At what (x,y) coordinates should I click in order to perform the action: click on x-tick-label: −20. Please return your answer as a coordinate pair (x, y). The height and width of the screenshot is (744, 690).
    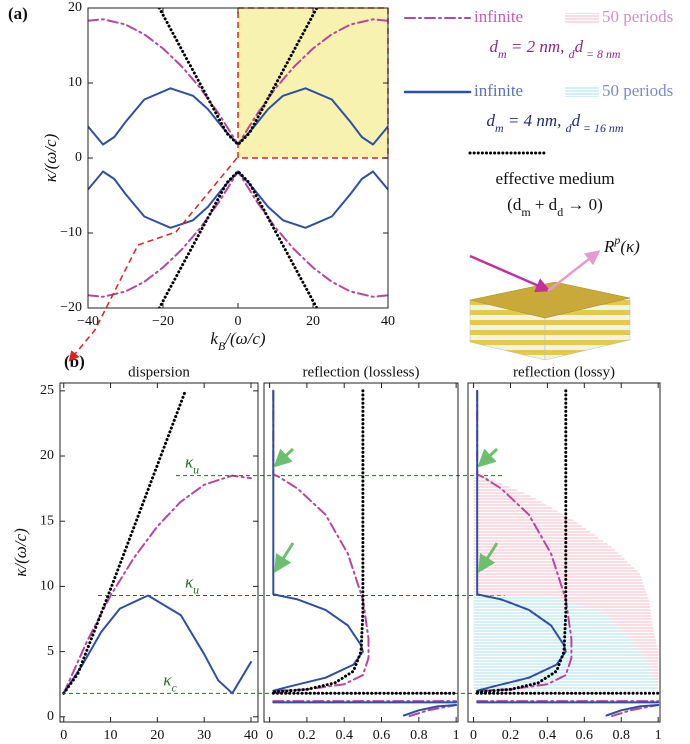
    Looking at the image, I should click on (163, 321).